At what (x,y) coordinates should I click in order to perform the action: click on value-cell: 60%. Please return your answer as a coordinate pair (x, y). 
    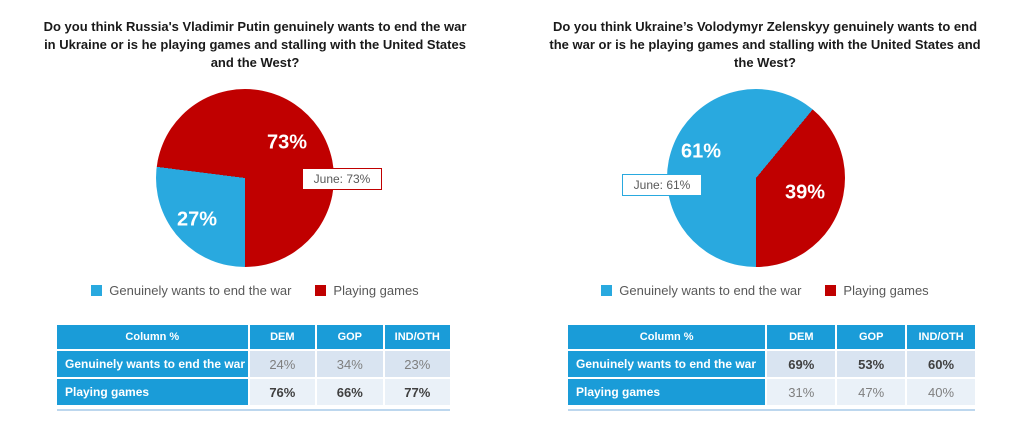
    Looking at the image, I should click on (941, 364).